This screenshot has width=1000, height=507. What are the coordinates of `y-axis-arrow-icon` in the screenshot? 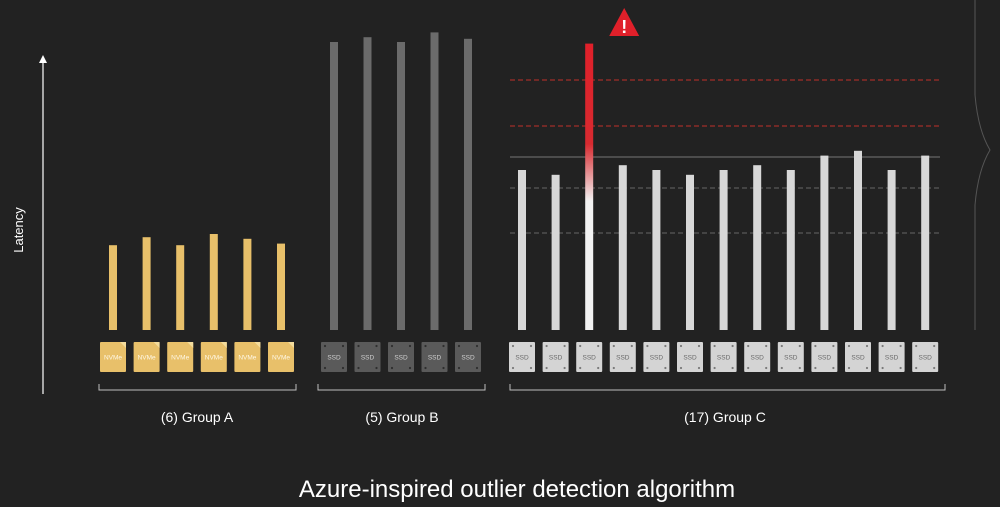 It's located at (43, 59).